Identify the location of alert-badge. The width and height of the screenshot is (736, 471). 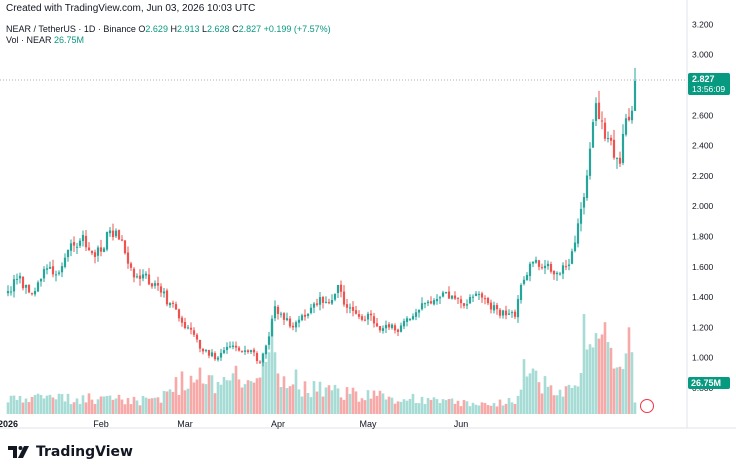
(647, 406).